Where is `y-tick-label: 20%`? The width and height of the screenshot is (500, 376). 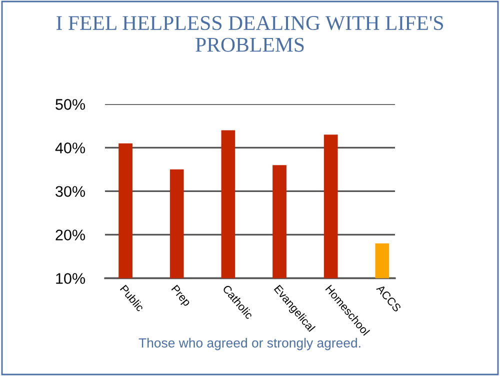 y-tick-label: 20% is located at coordinates (71, 235).